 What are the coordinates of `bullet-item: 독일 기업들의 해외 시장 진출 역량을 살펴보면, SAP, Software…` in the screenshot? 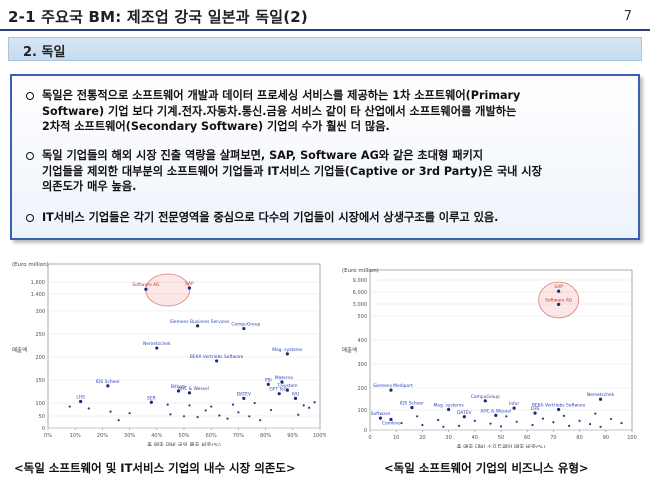 It's located at (326, 173).